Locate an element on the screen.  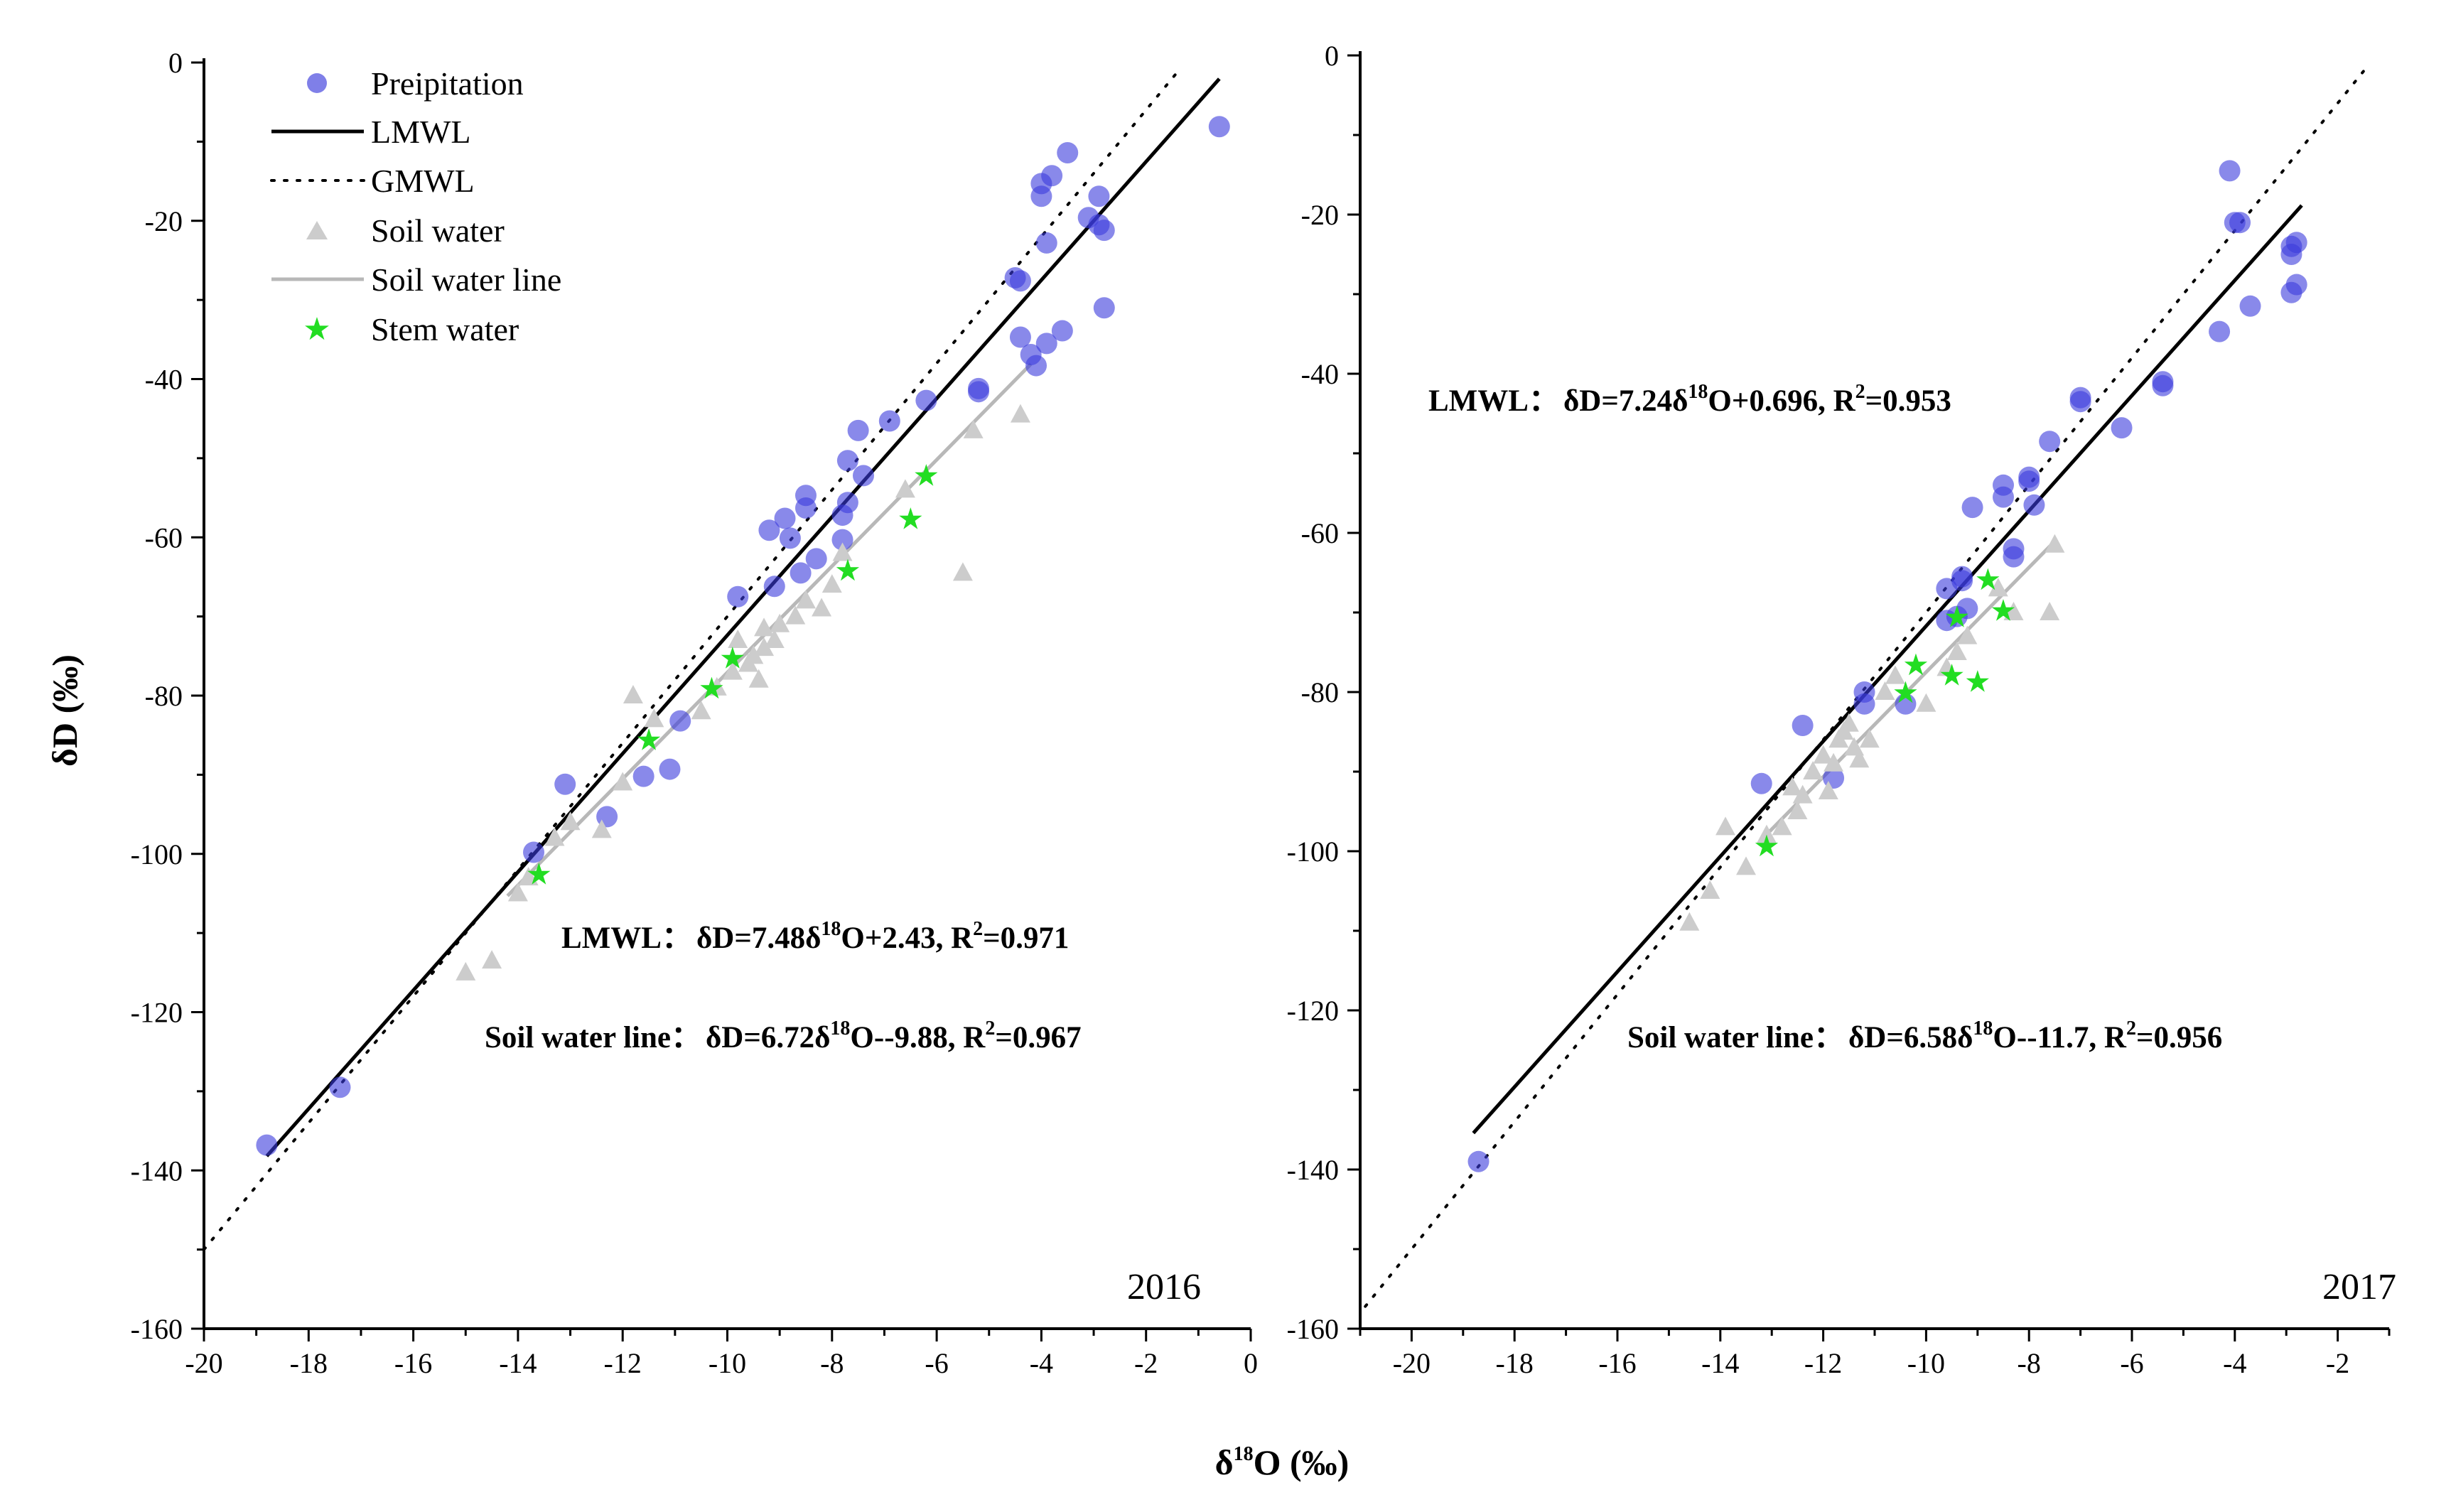
y-tick-label: -20 is located at coordinates (1320, 215).